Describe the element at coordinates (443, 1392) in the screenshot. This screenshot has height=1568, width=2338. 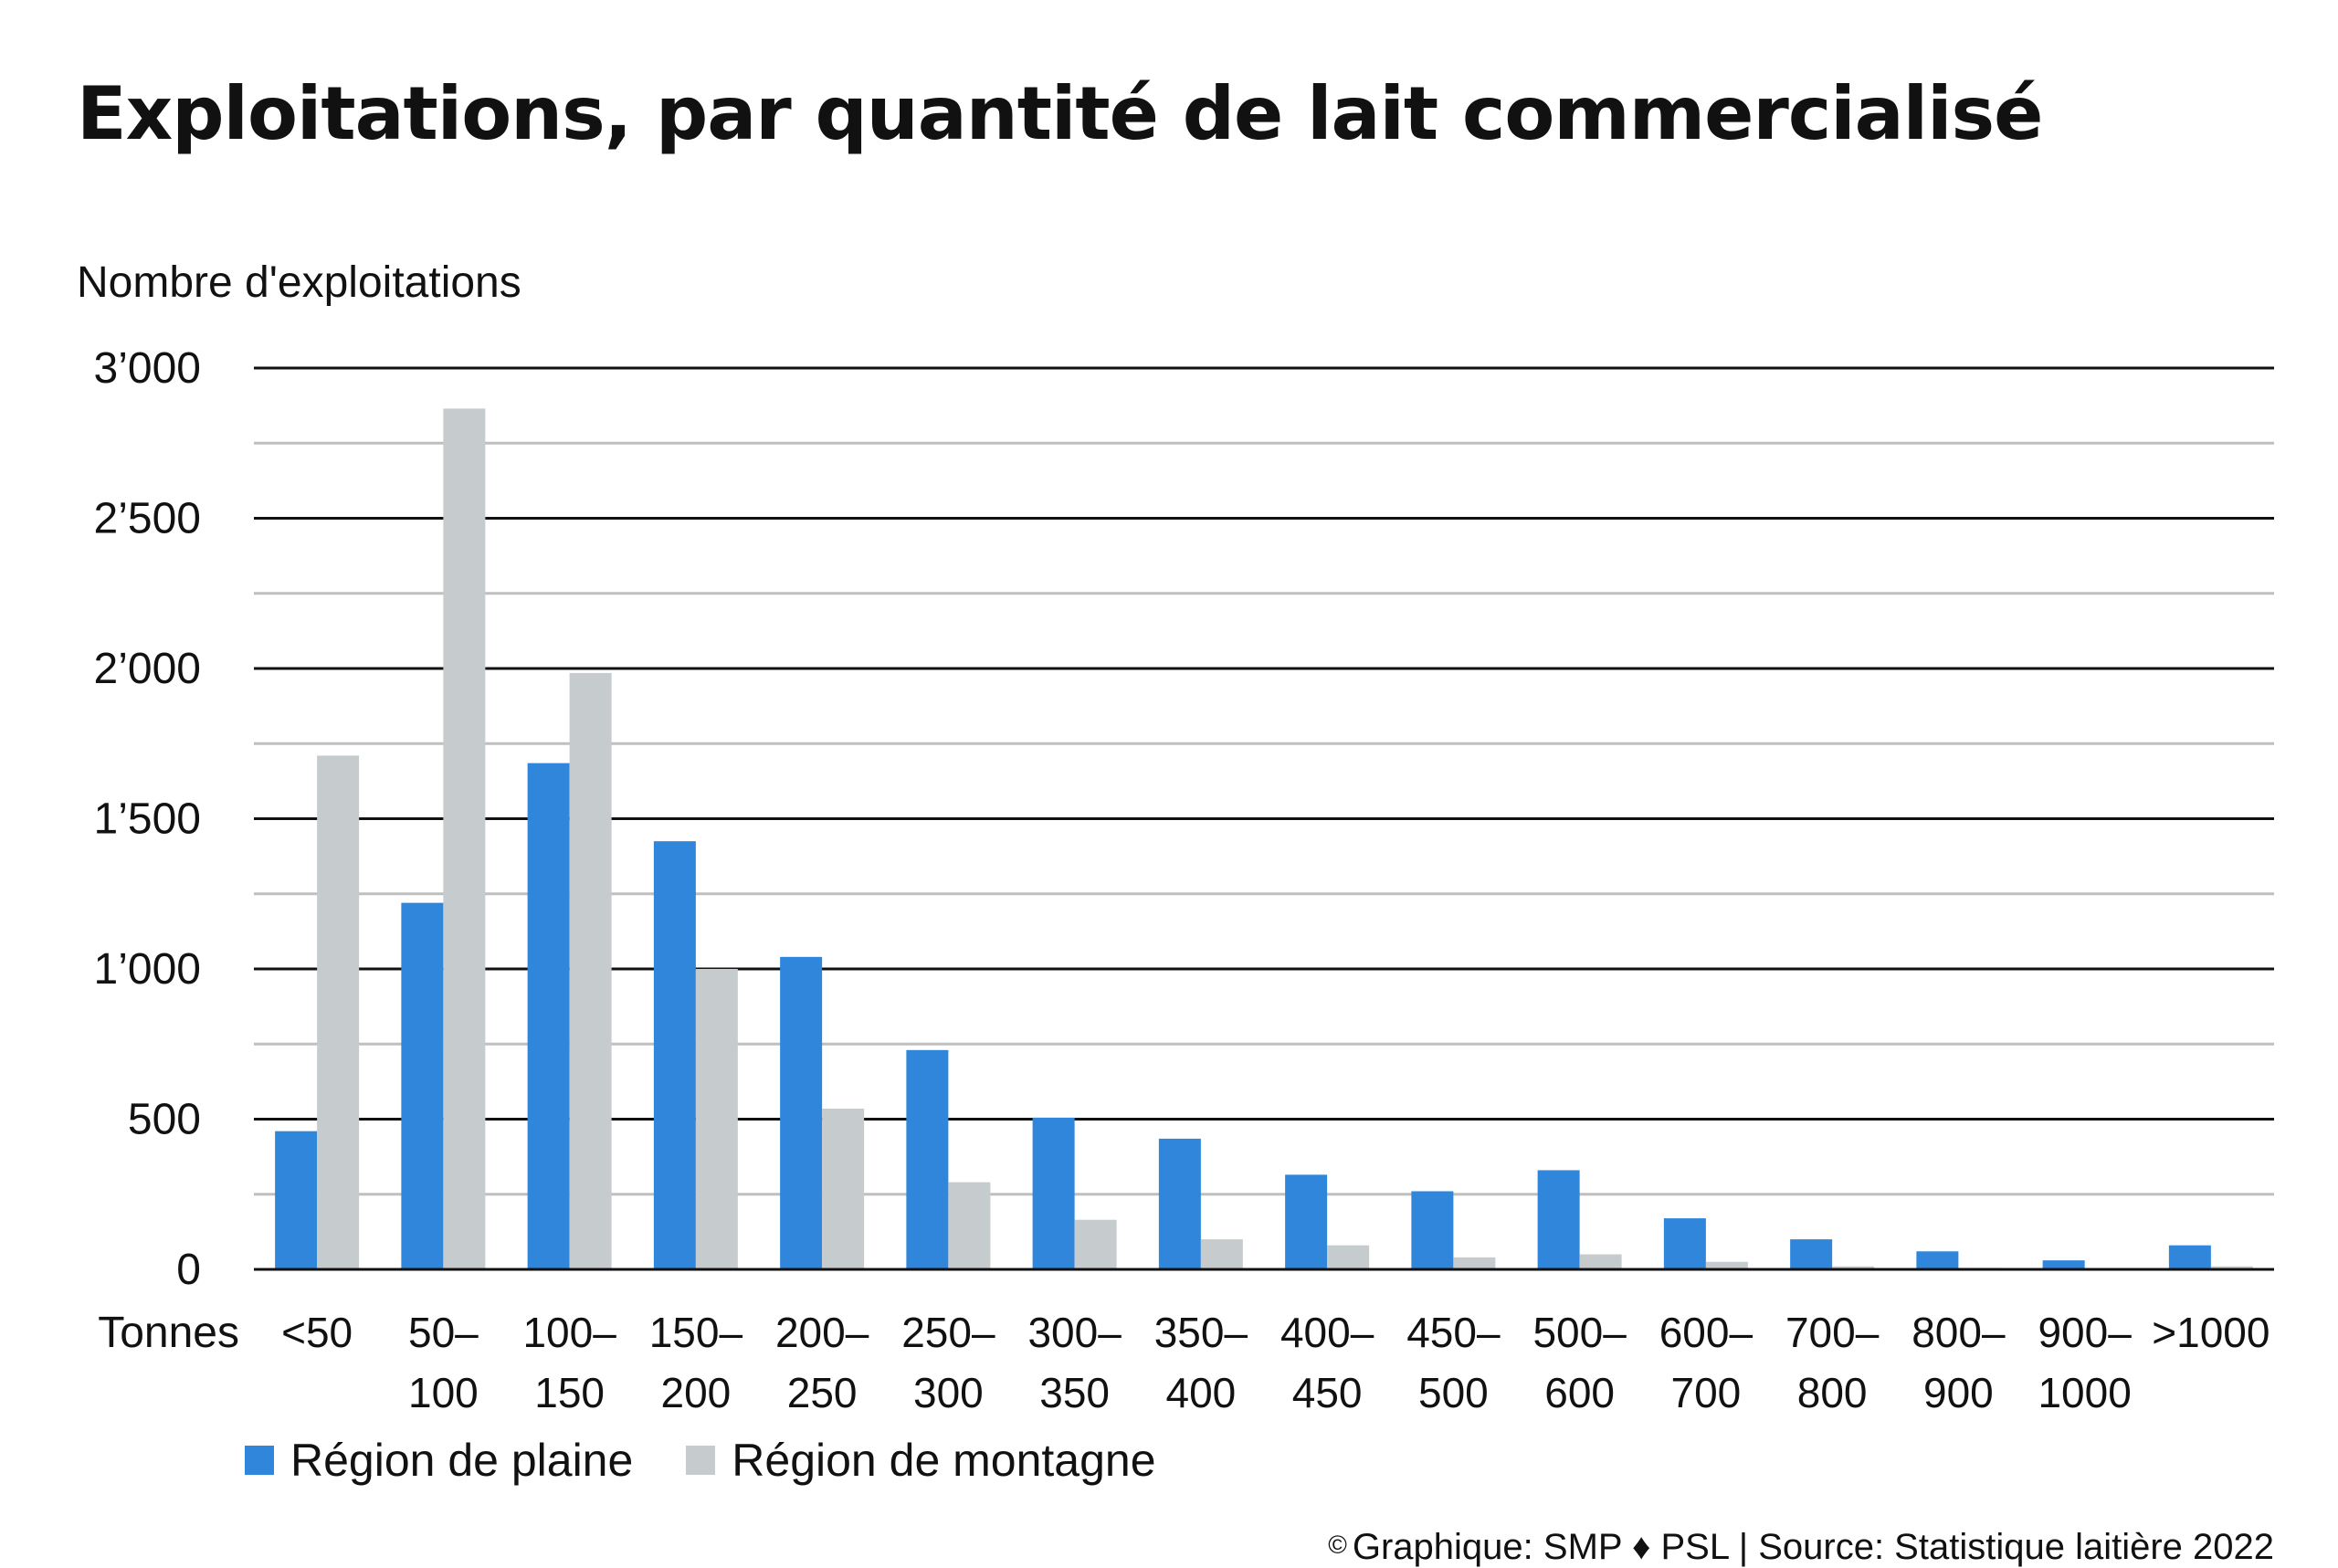
I see `x-tick-label: 100` at that location.